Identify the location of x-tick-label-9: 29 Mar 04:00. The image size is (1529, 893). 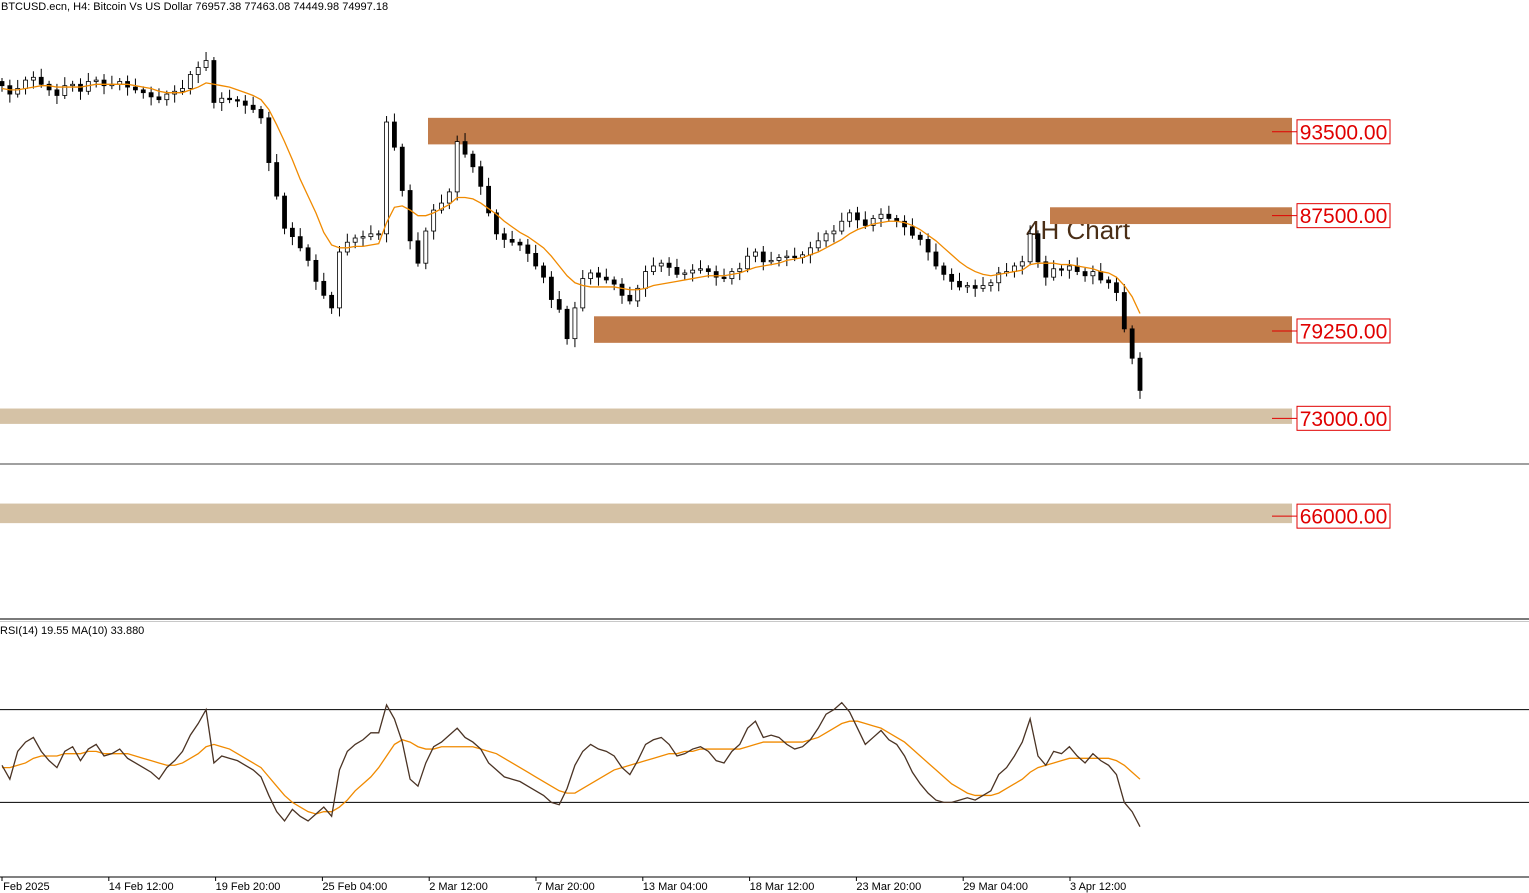
(995, 887).